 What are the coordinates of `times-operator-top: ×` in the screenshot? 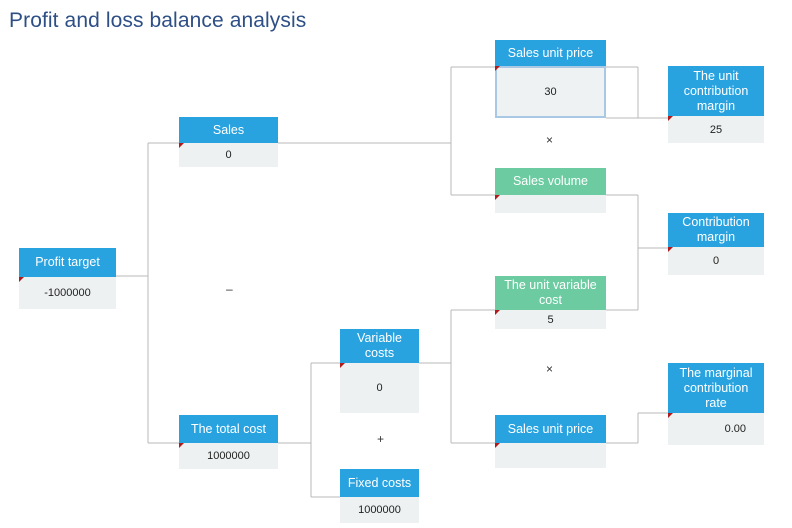 It's located at (550, 140).